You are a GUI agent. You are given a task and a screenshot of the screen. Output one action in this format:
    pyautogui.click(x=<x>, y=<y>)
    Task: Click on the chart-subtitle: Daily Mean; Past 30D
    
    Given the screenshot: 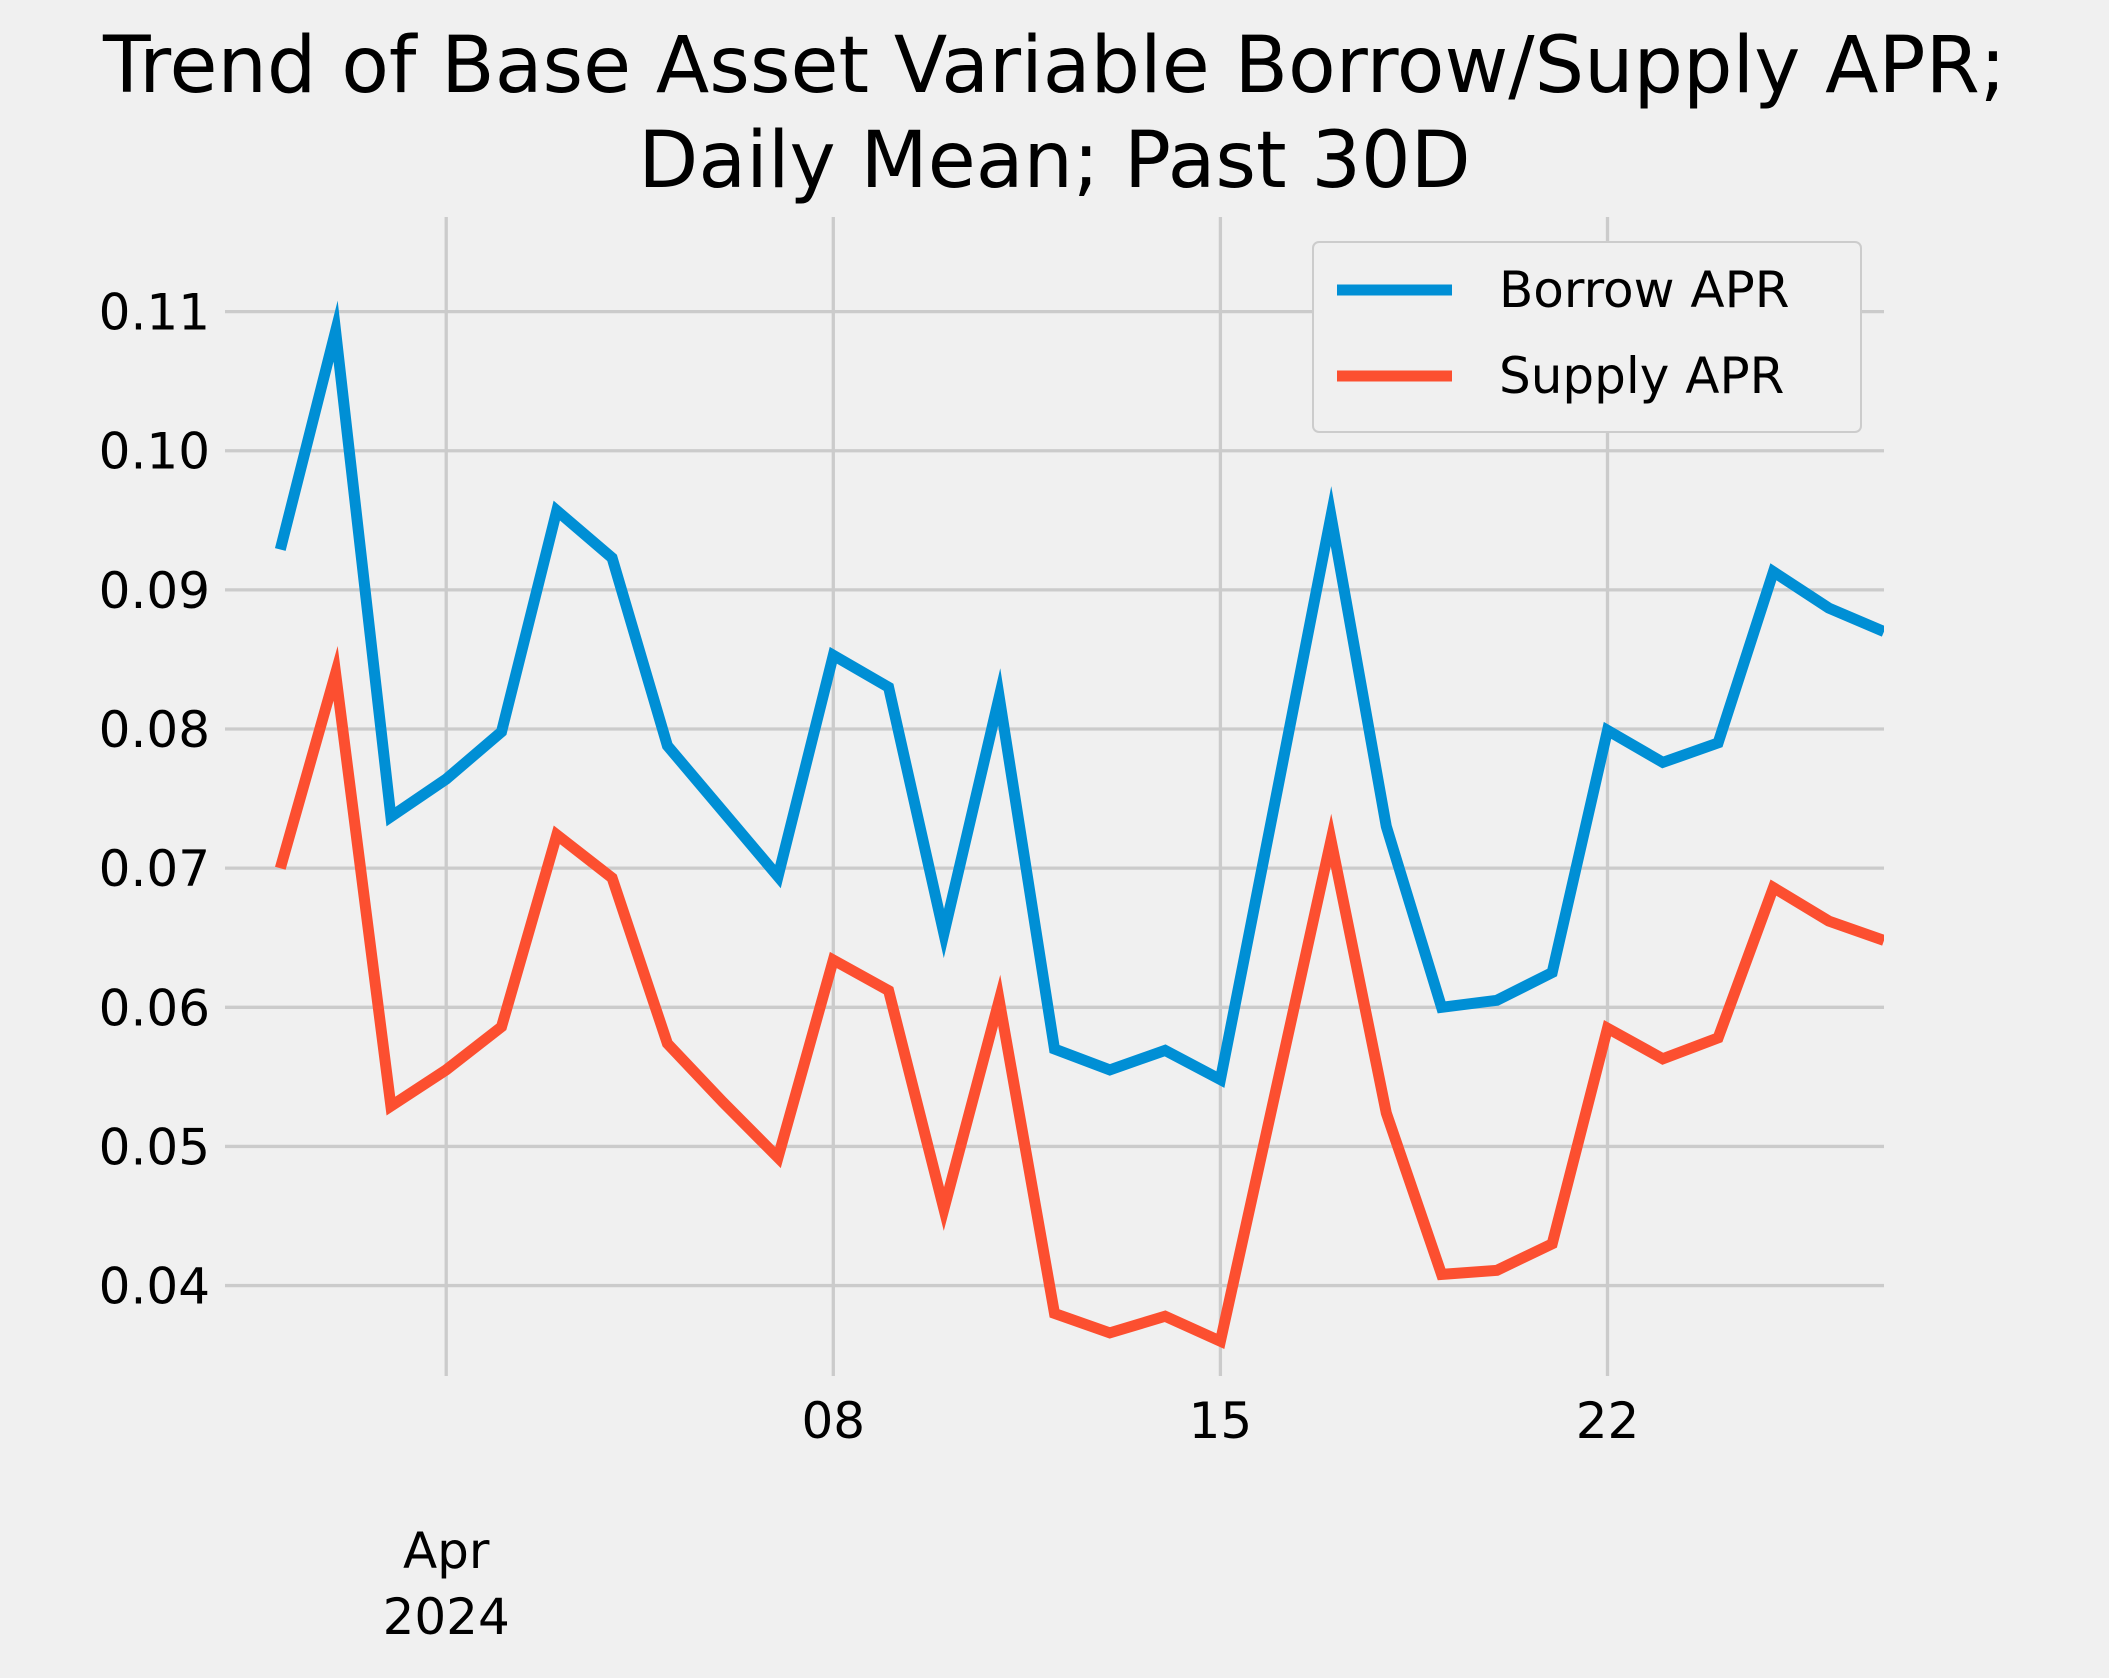 What is the action you would take?
    pyautogui.click(x=1054, y=161)
    